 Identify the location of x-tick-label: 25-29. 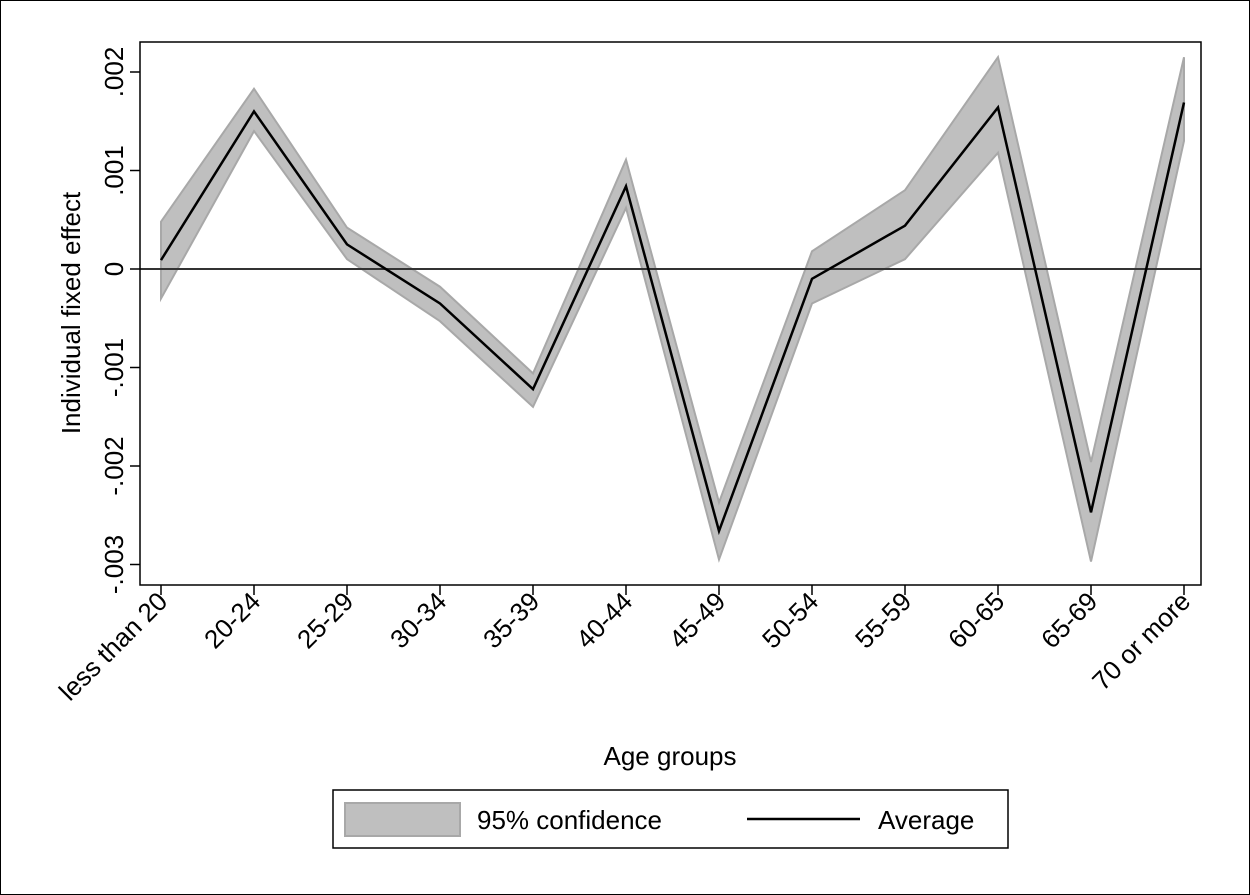
(325, 620).